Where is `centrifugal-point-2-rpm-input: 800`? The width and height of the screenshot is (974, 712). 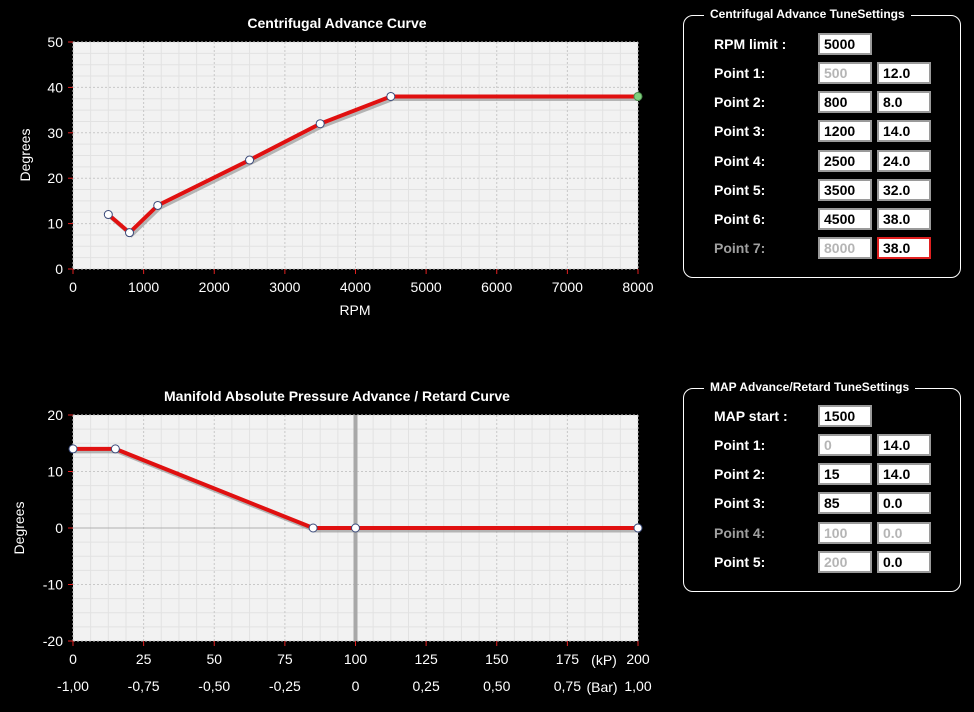 centrifugal-point-2-rpm-input: 800 is located at coordinates (845, 102).